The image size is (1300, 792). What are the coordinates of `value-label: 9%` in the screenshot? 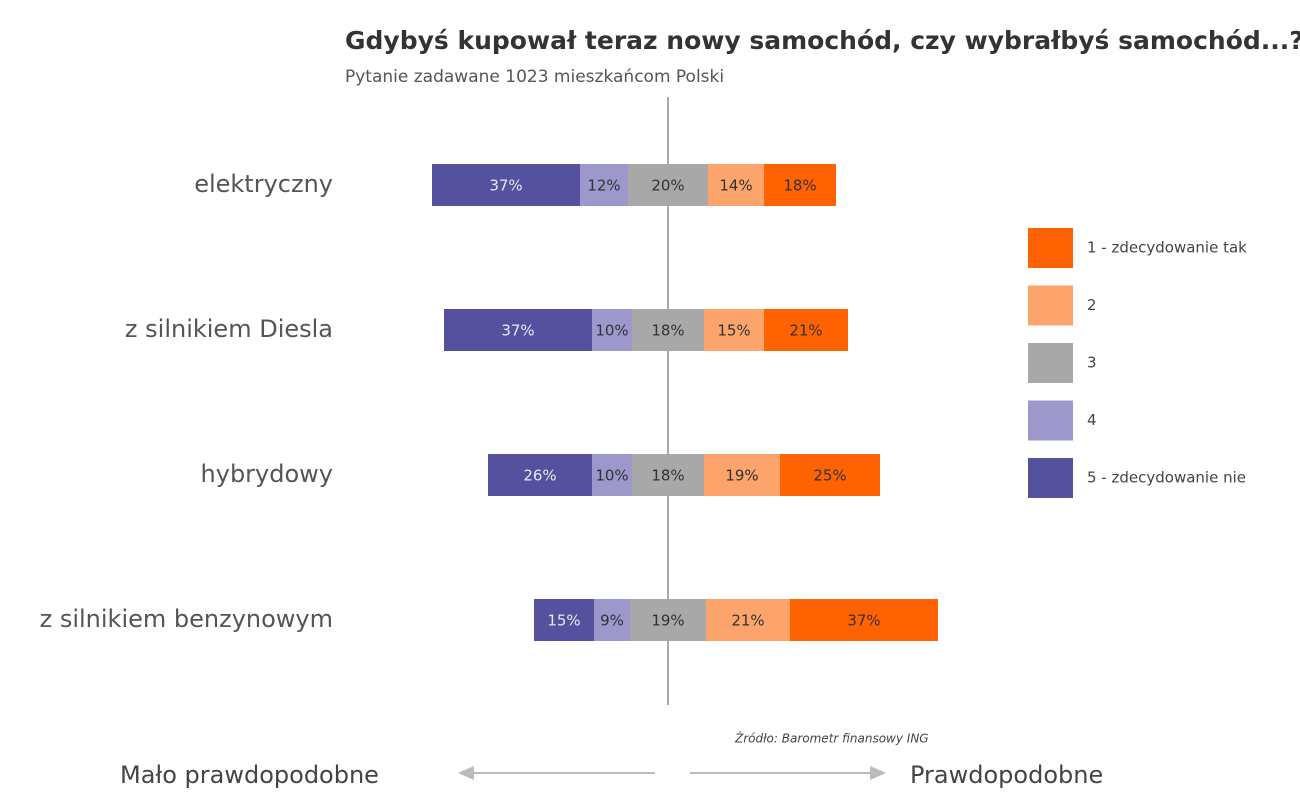 It's located at (612, 621).